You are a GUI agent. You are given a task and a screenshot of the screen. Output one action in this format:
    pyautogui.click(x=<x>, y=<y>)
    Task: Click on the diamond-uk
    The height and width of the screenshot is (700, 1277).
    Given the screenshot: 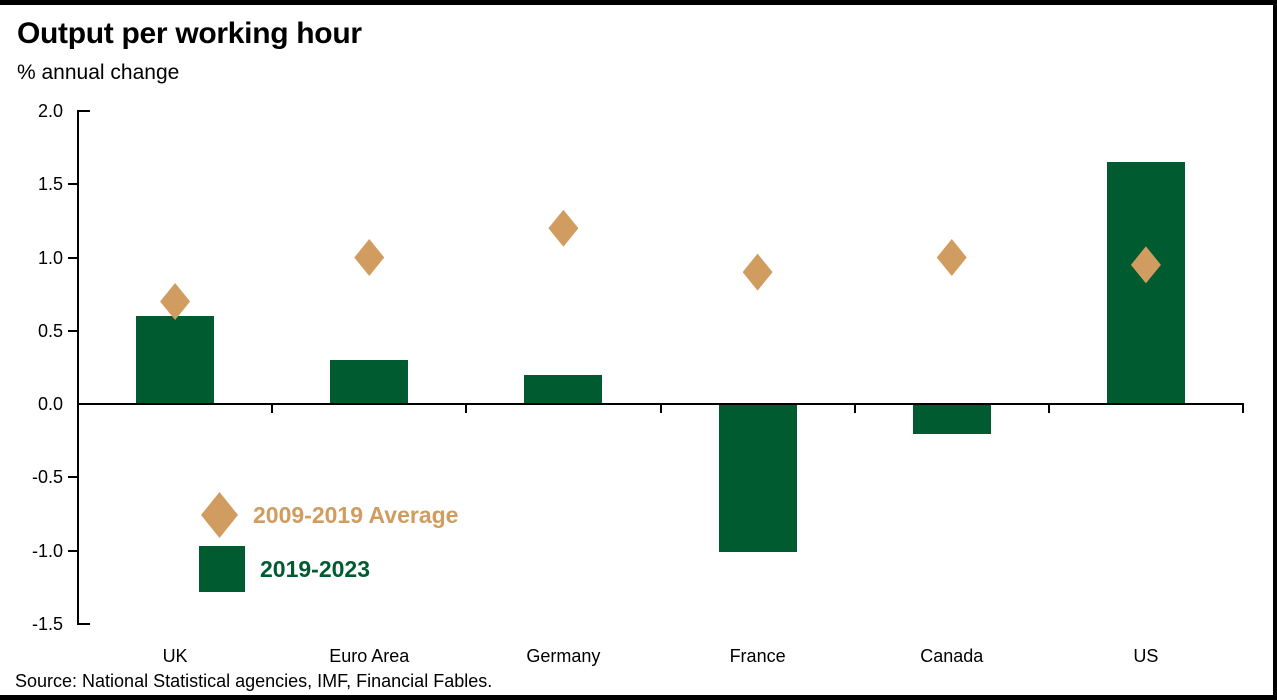 What is the action you would take?
    pyautogui.click(x=175, y=301)
    